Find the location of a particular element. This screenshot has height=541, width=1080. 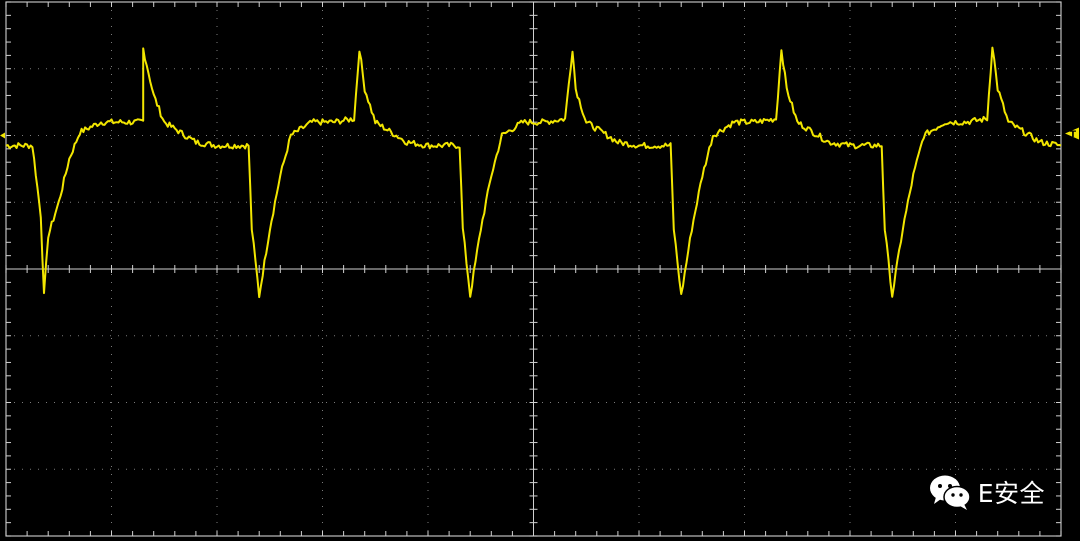

wechat-icon is located at coordinates (950, 492).